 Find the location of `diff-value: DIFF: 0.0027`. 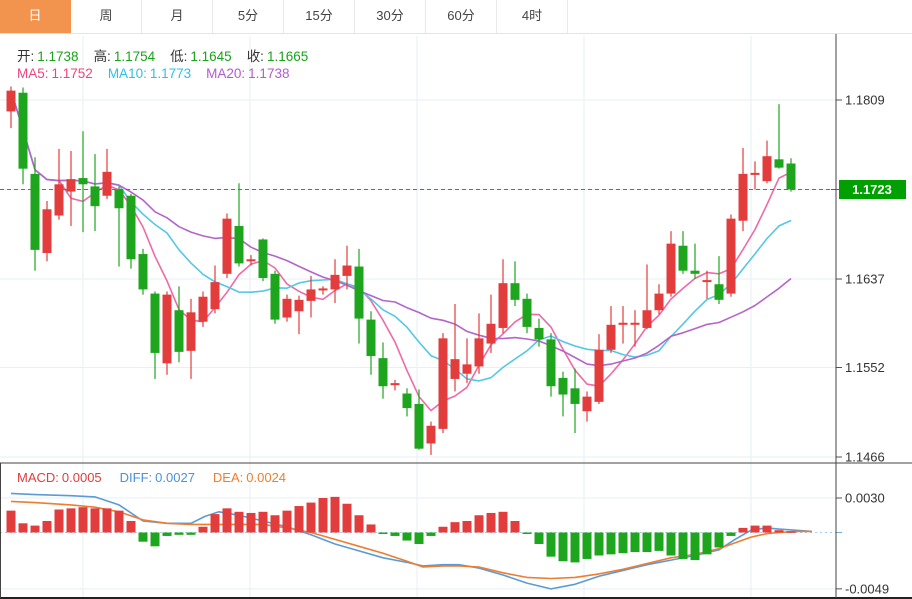

diff-value: DIFF: 0.0027 is located at coordinates (157, 477).